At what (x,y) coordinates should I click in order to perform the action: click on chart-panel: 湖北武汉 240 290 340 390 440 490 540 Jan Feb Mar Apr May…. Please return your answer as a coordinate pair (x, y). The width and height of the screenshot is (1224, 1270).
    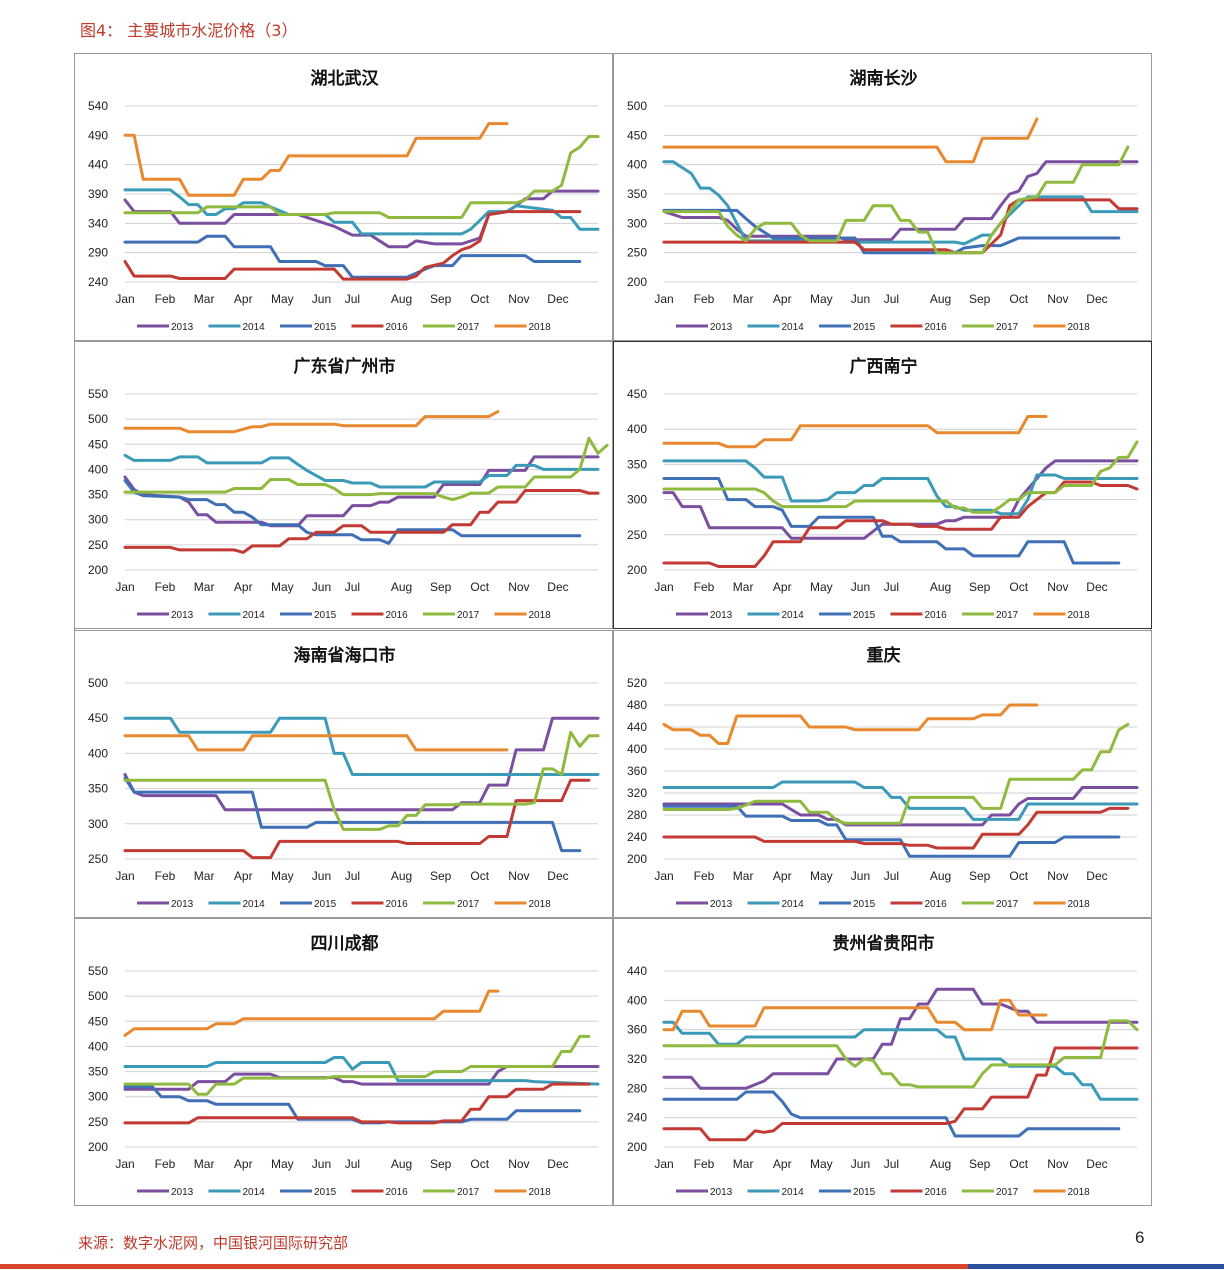
    Looking at the image, I should click on (343, 197).